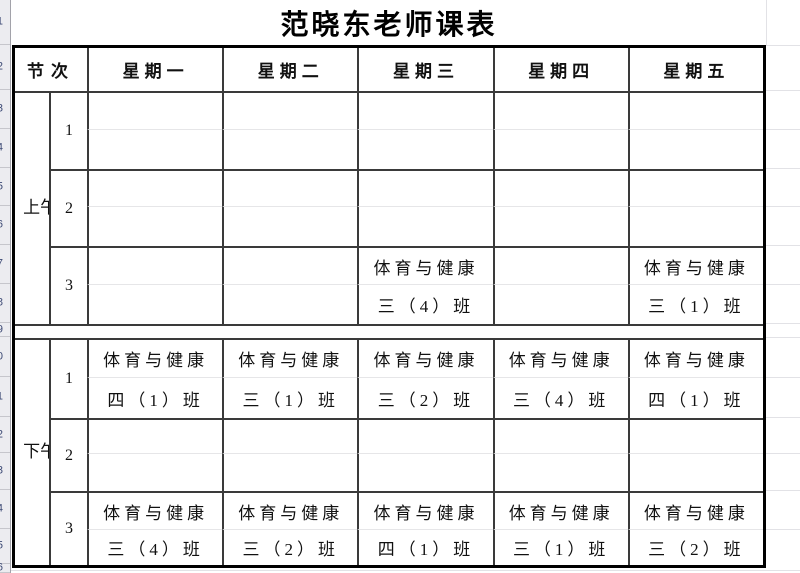  I want to click on row-header-strip: 1 2 3 4 5 6 7 8 9 10 11 12 13 14 15 16, so click(5, 286).